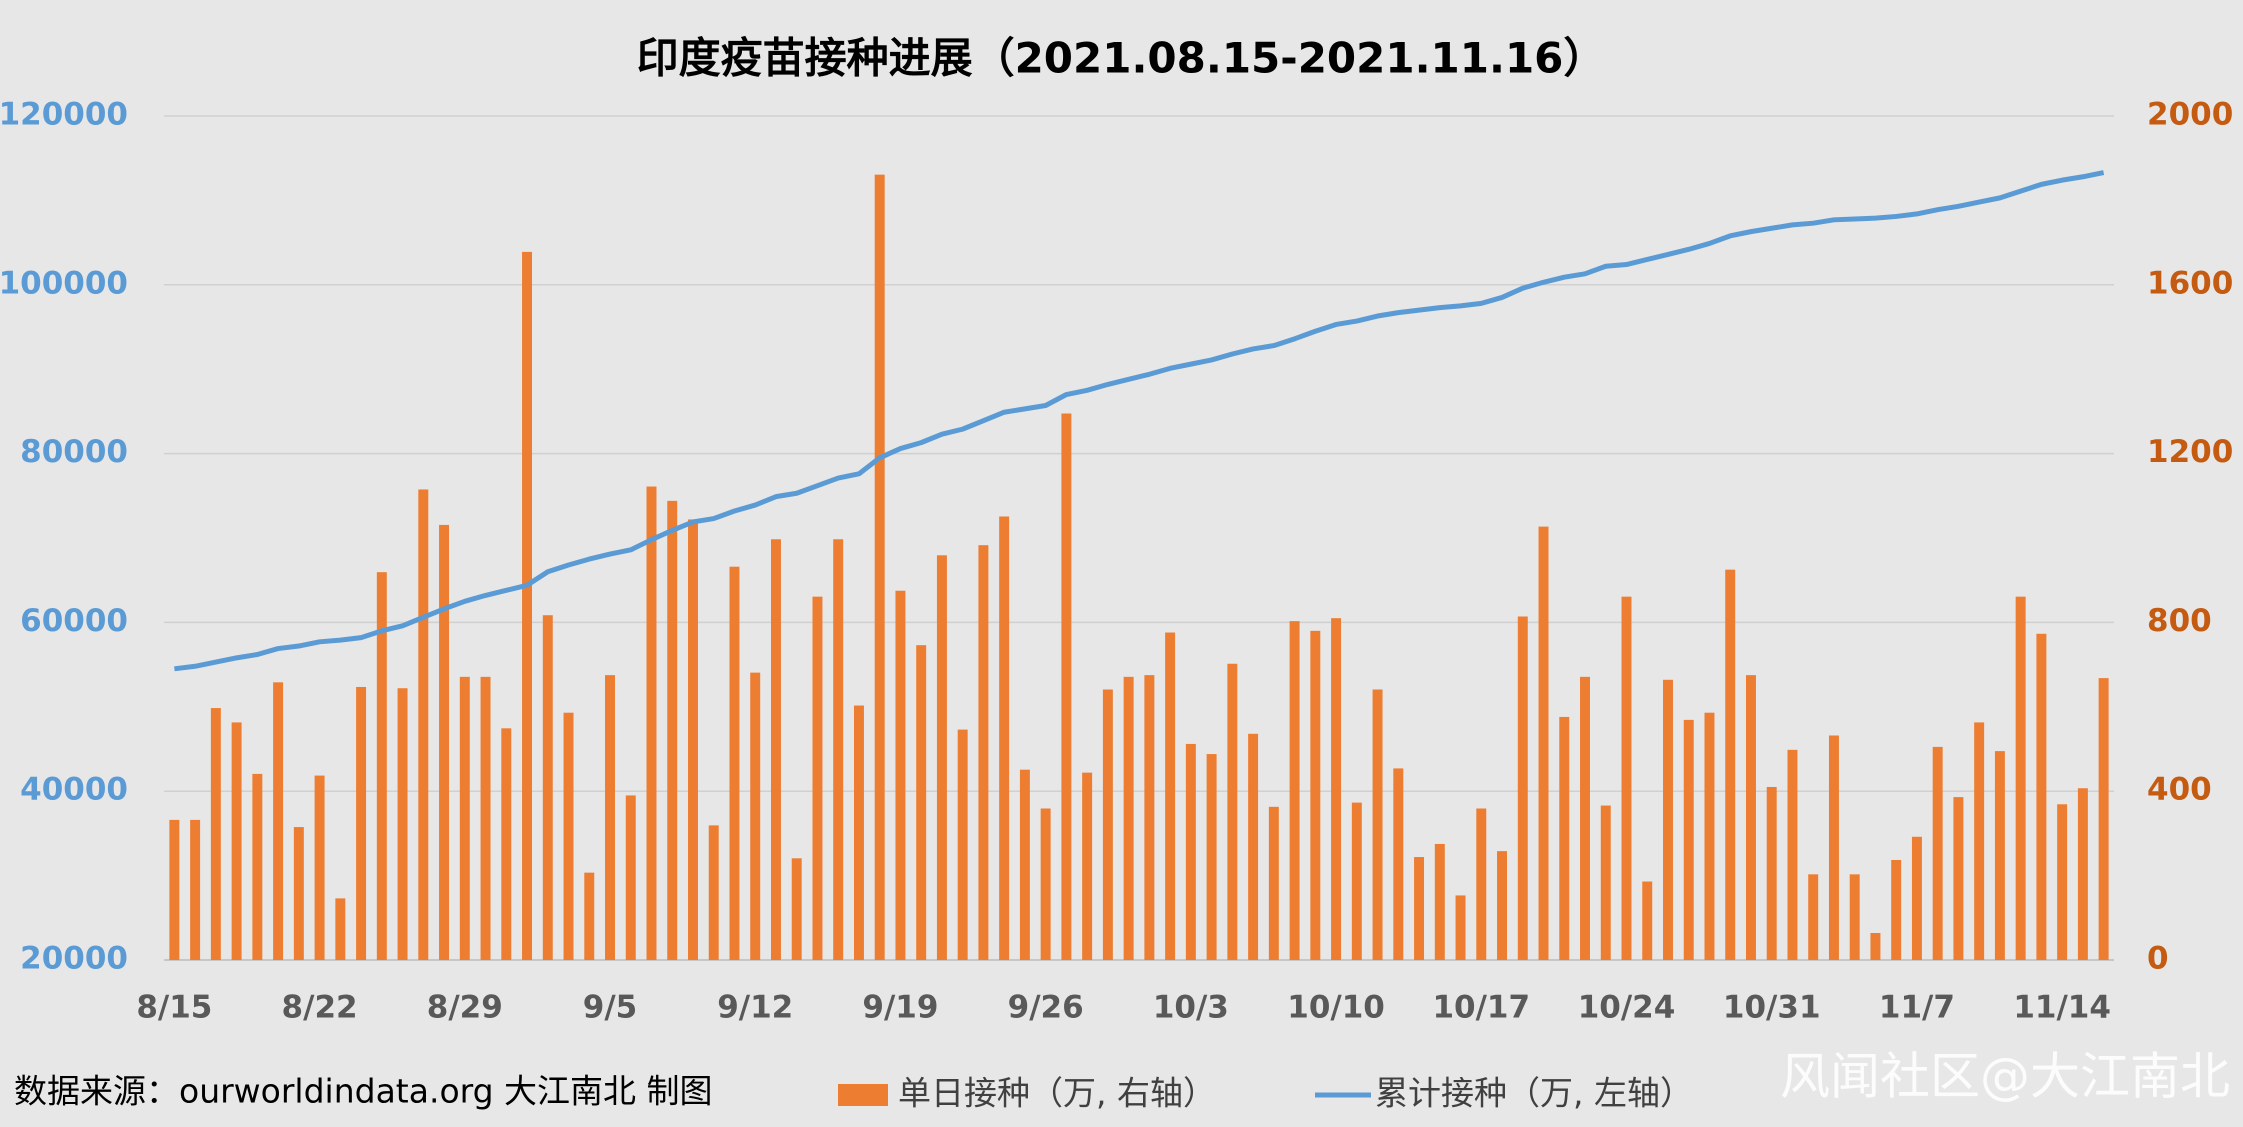  Describe the element at coordinates (2062, 1008) in the screenshot. I see `x-tick-label: 11/14` at that location.